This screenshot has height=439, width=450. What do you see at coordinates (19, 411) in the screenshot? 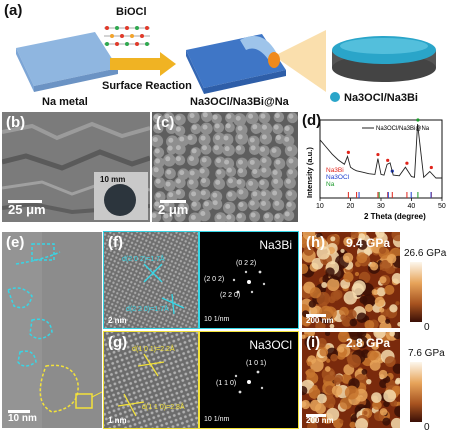
I see `panel-e-scalebar` at bounding box center [19, 411].